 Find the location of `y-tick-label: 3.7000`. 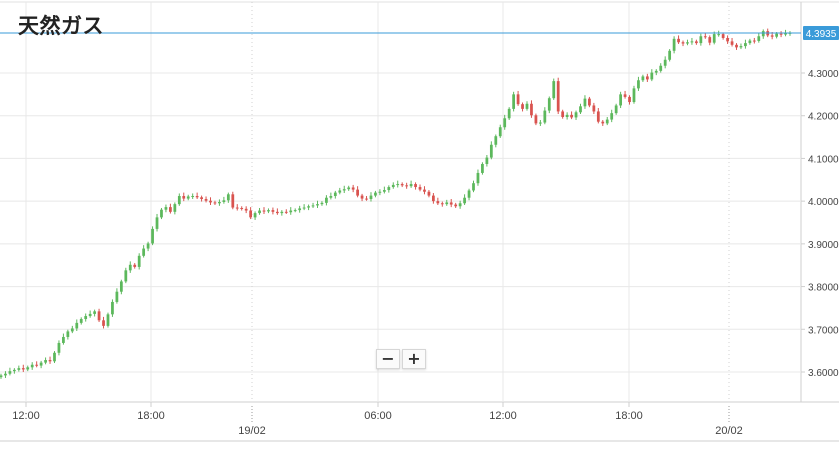

y-tick-label: 3.7000 is located at coordinates (823, 330).